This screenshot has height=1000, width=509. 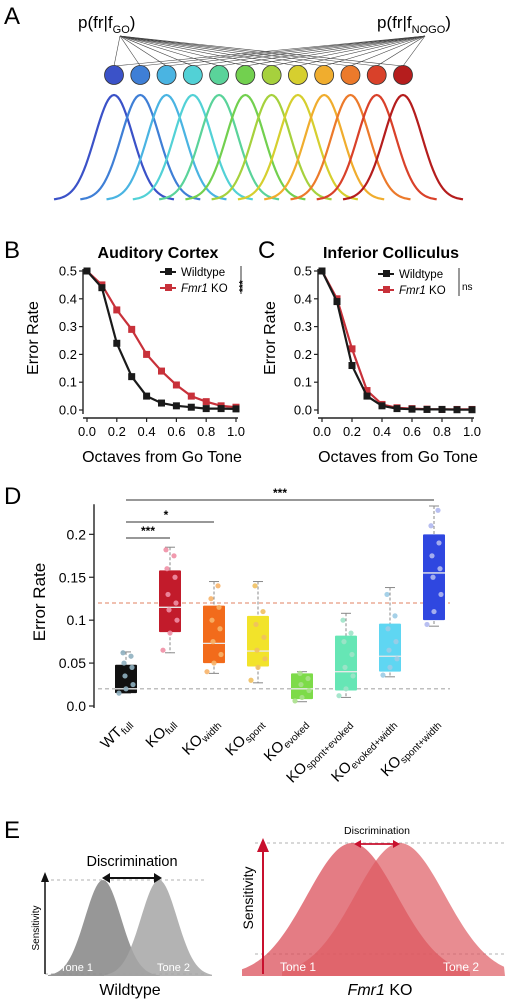 What do you see at coordinates (176, 431) in the screenshot?
I see `x-tick-label: 0.6` at bounding box center [176, 431].